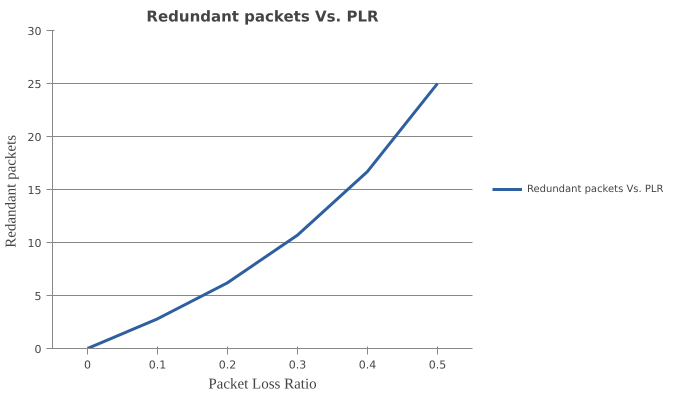  What do you see at coordinates (35, 190) in the screenshot?
I see `y-tick-label: 15` at bounding box center [35, 190].